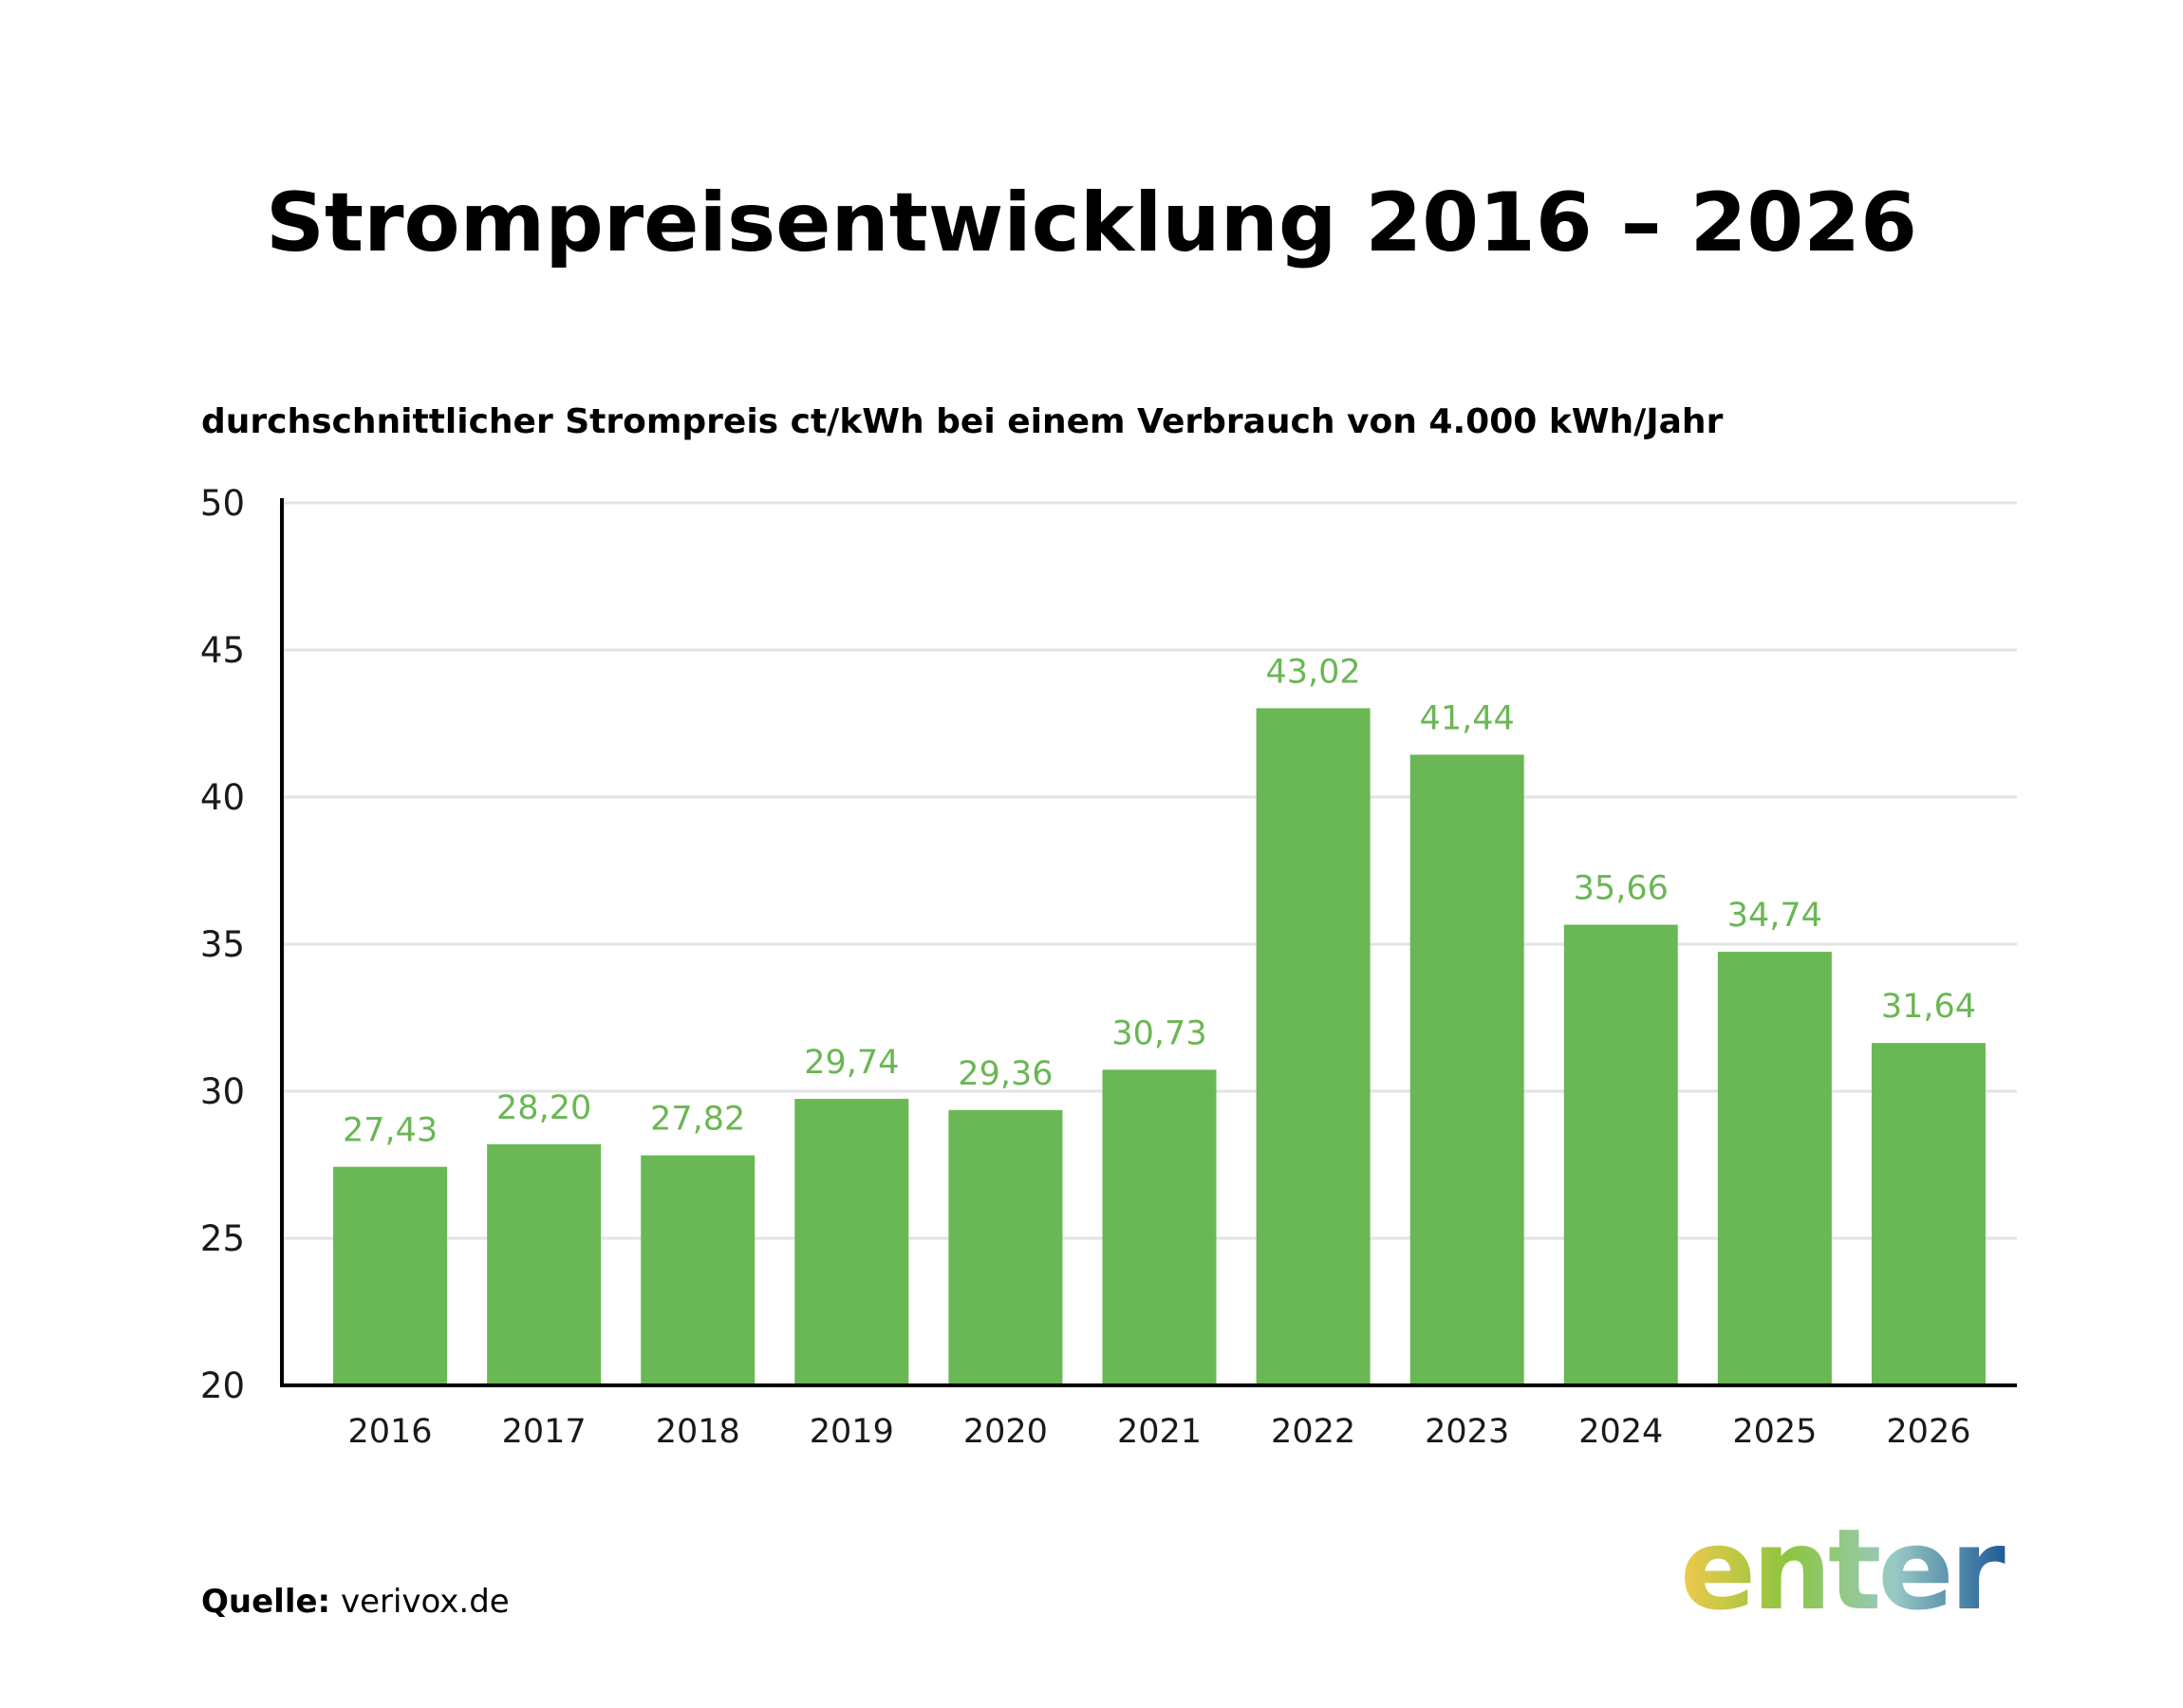 The image size is (2183, 1708). I want to click on x-tick-label-2018: 2018, so click(698, 1432).